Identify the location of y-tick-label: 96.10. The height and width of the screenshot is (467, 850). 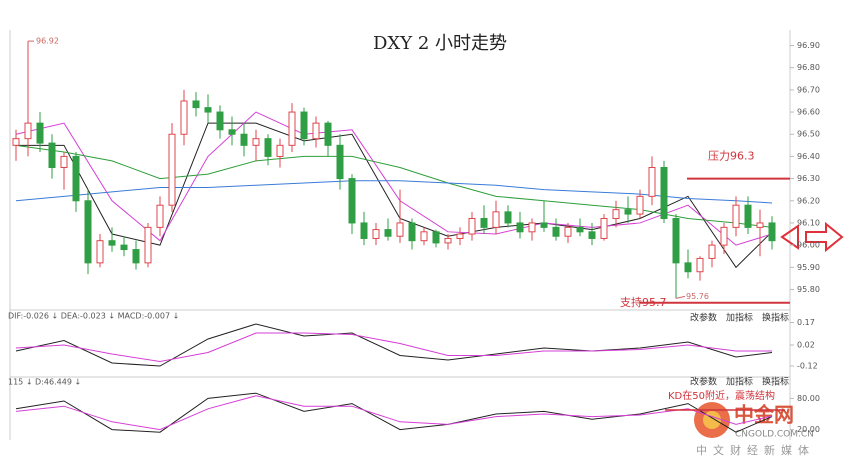
(808, 222).